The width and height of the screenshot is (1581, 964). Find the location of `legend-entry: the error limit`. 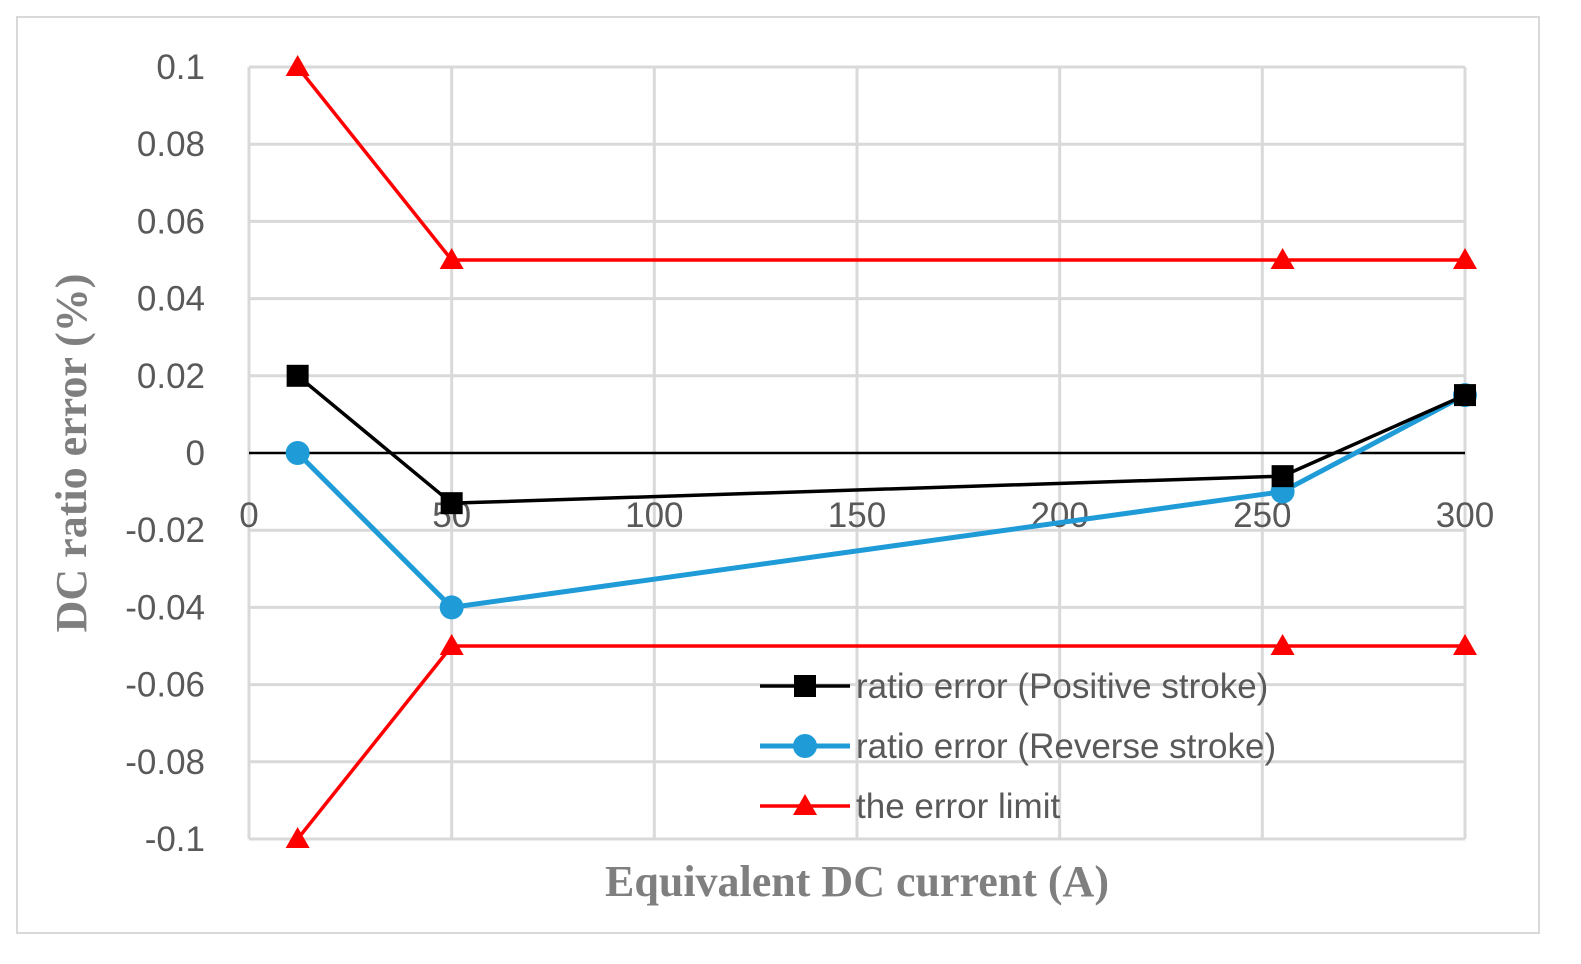

legend-entry: the error limit is located at coordinates (910, 806).